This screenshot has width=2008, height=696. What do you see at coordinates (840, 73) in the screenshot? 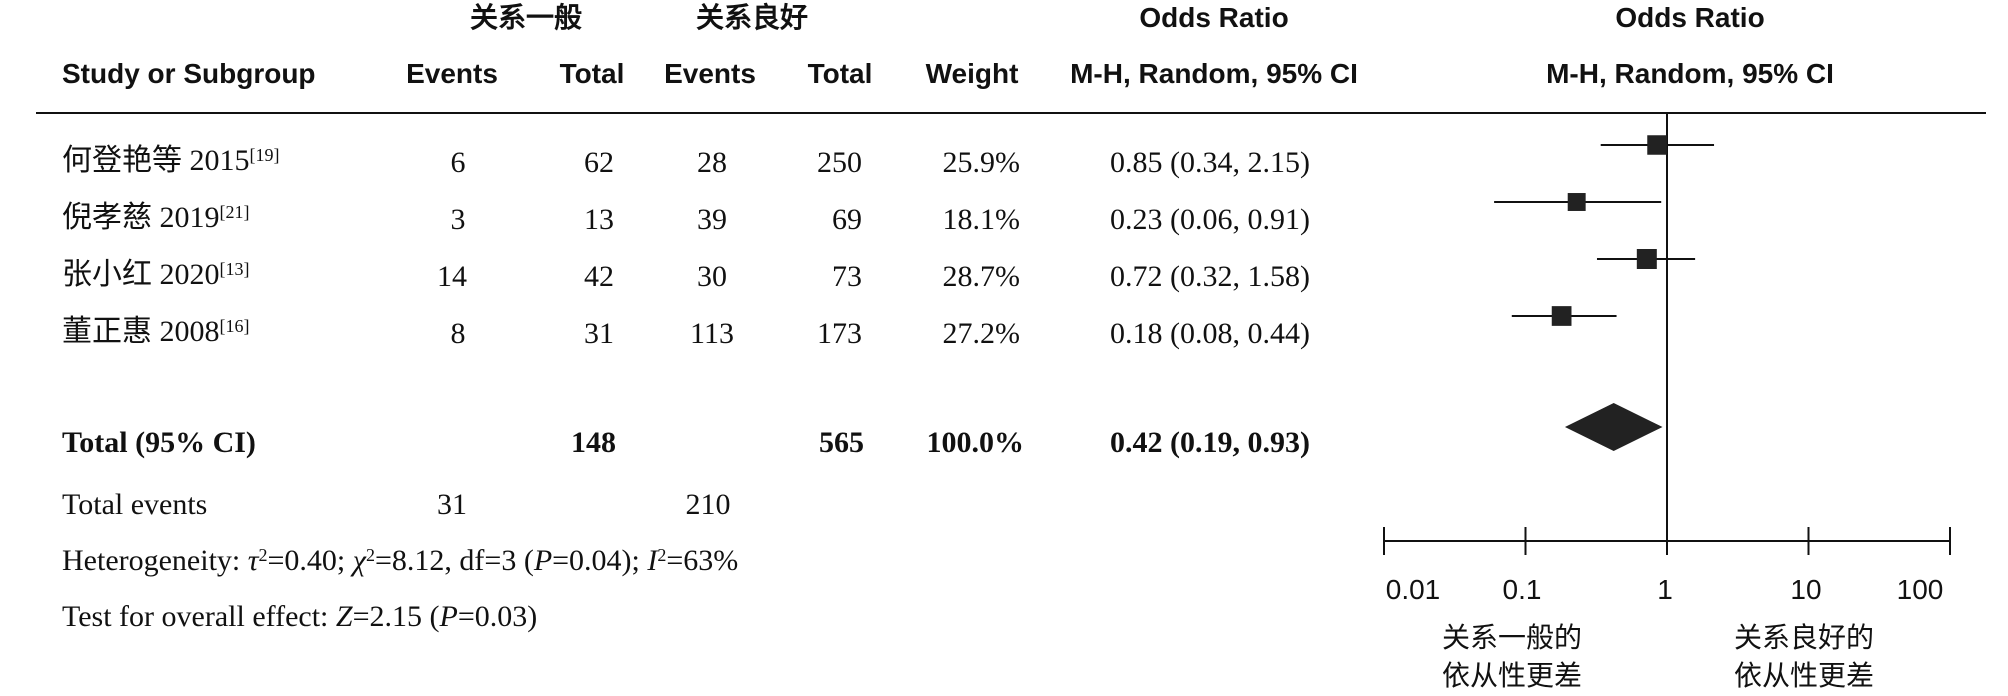
I see `col-total2-header: Total` at bounding box center [840, 73].